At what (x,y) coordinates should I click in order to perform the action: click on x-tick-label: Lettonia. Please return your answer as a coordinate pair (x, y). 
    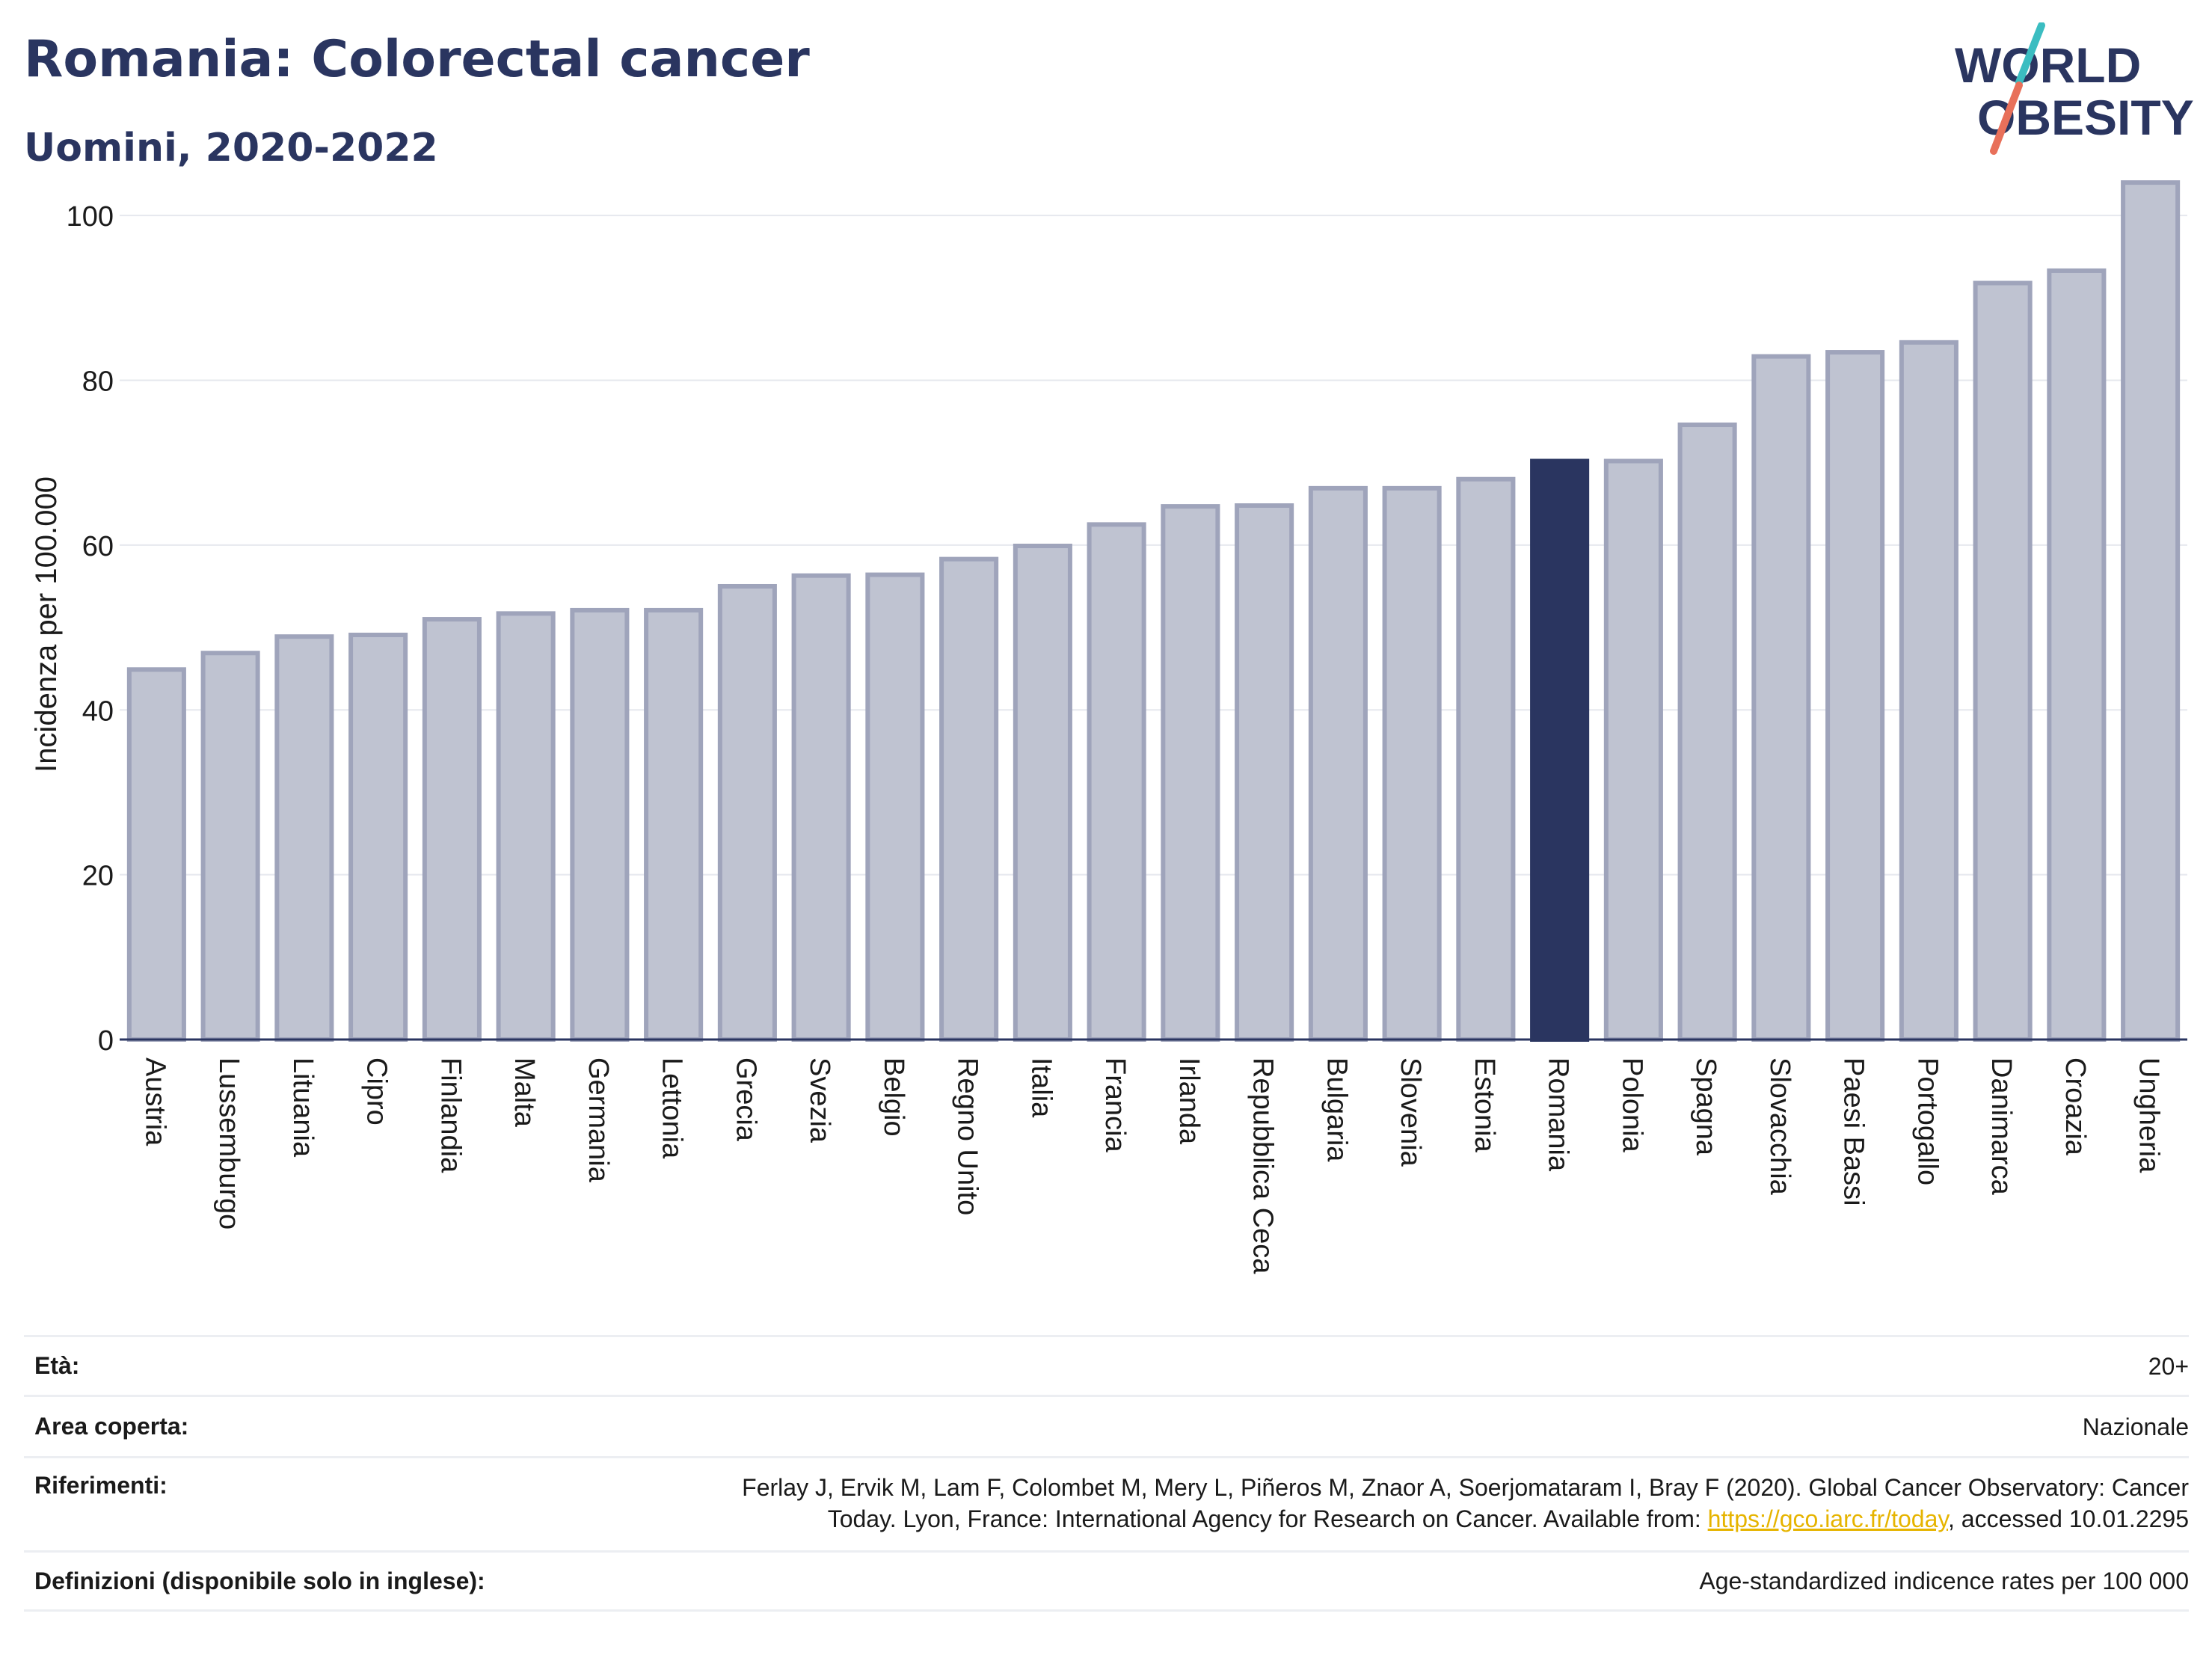
    Looking at the image, I should click on (672, 1108).